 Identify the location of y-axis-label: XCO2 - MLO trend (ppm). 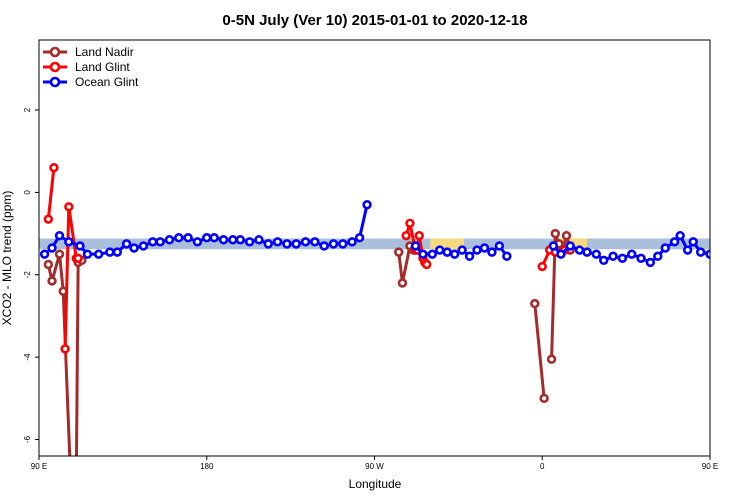
(7, 258).